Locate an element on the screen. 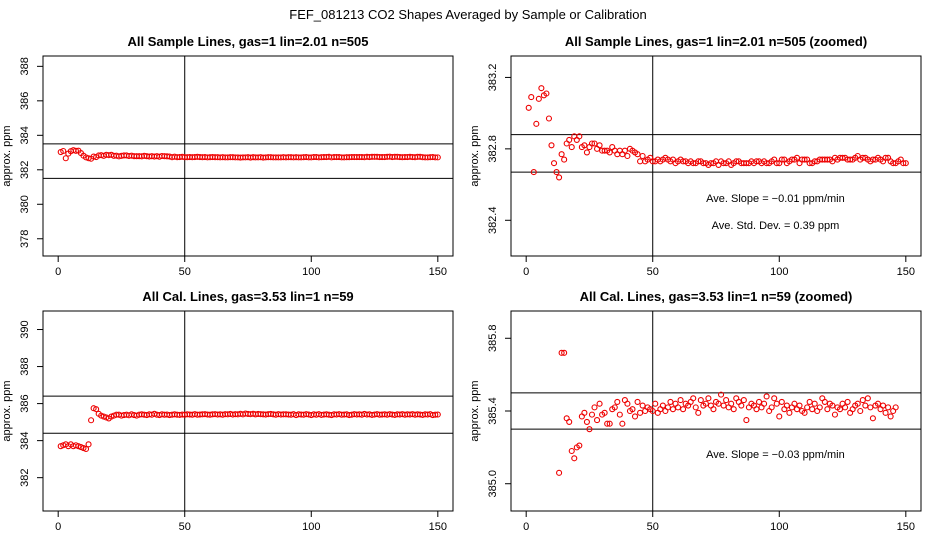 The height and width of the screenshot is (540, 936). y-tick-label: 385.0 is located at coordinates (493, 484).